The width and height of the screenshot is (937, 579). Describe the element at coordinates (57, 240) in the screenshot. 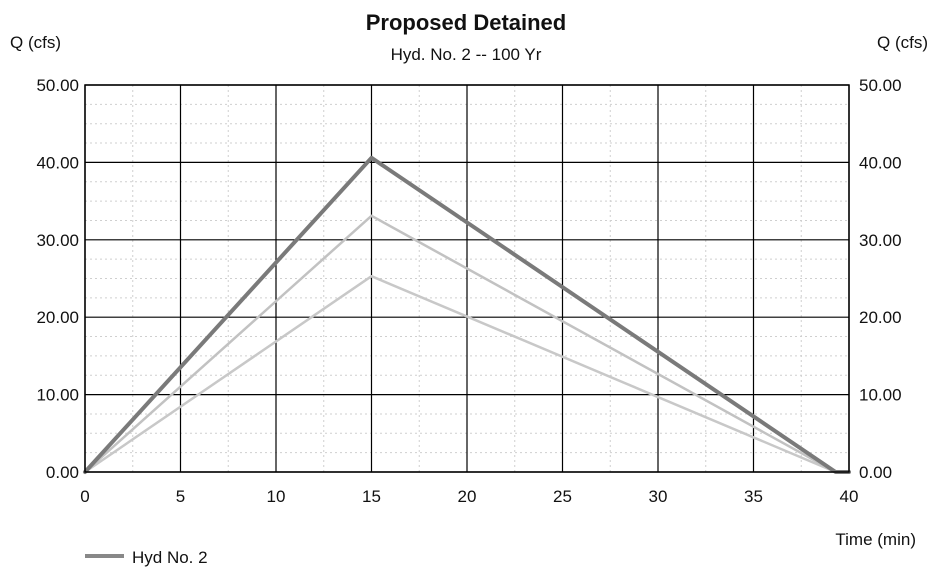

I see `y-tick-label-left: 30.00` at that location.